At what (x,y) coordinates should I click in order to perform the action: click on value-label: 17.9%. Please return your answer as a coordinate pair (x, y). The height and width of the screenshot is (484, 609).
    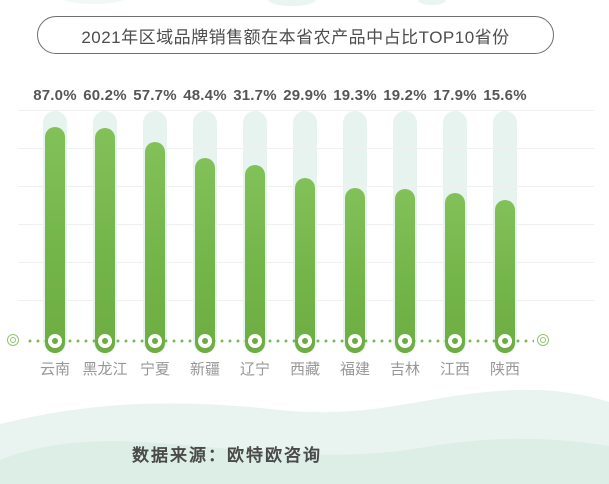
    Looking at the image, I should click on (455, 95).